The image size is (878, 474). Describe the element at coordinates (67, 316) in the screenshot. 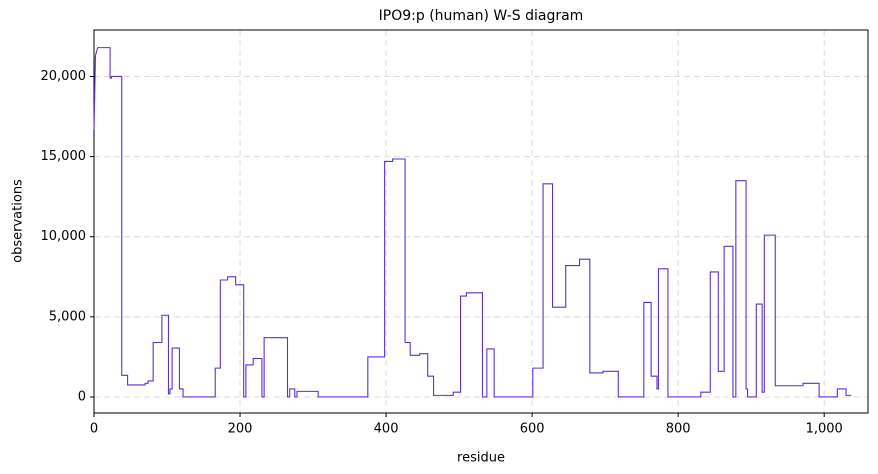

I see `y-tick-label: 5,000` at that location.